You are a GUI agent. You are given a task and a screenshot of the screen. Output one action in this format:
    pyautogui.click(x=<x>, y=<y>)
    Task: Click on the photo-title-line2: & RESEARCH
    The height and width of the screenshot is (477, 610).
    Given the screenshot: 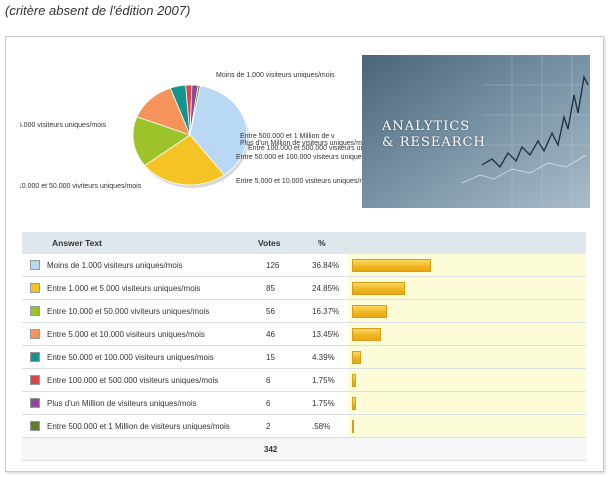 What is the action you would take?
    pyautogui.click(x=434, y=142)
    